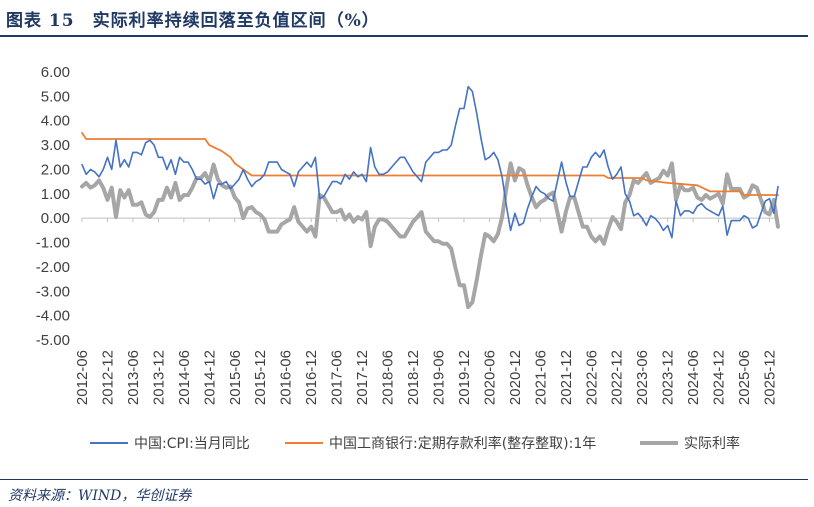 Image resolution: width=814 pixels, height=507 pixels. I want to click on y-tick-label: 3.00, so click(55, 145).